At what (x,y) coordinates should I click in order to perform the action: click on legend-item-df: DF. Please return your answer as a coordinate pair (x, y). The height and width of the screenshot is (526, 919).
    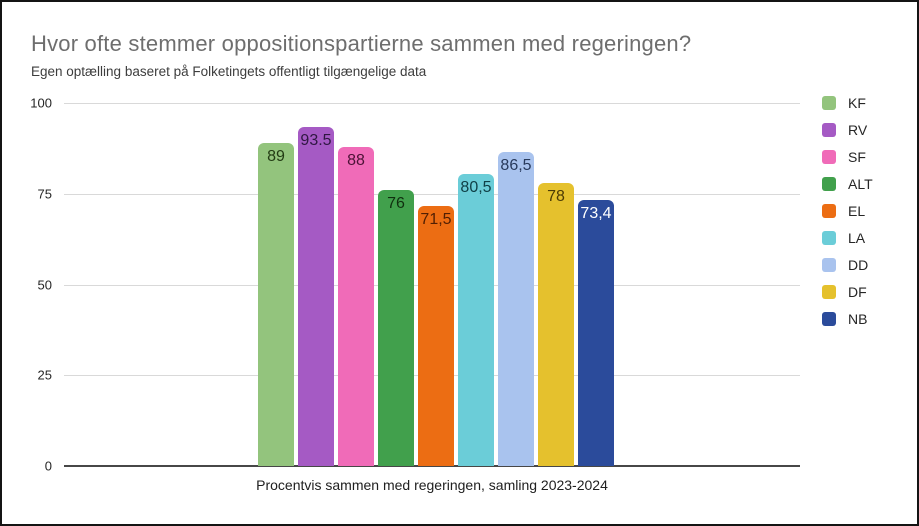
    Looking at the image, I should click on (847, 292).